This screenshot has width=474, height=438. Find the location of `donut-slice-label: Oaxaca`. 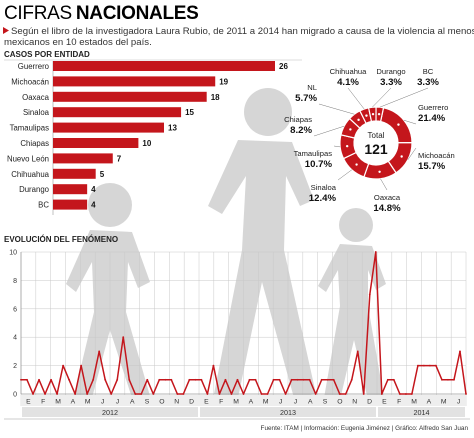

donut-slice-label: Oaxaca is located at coordinates (387, 197).